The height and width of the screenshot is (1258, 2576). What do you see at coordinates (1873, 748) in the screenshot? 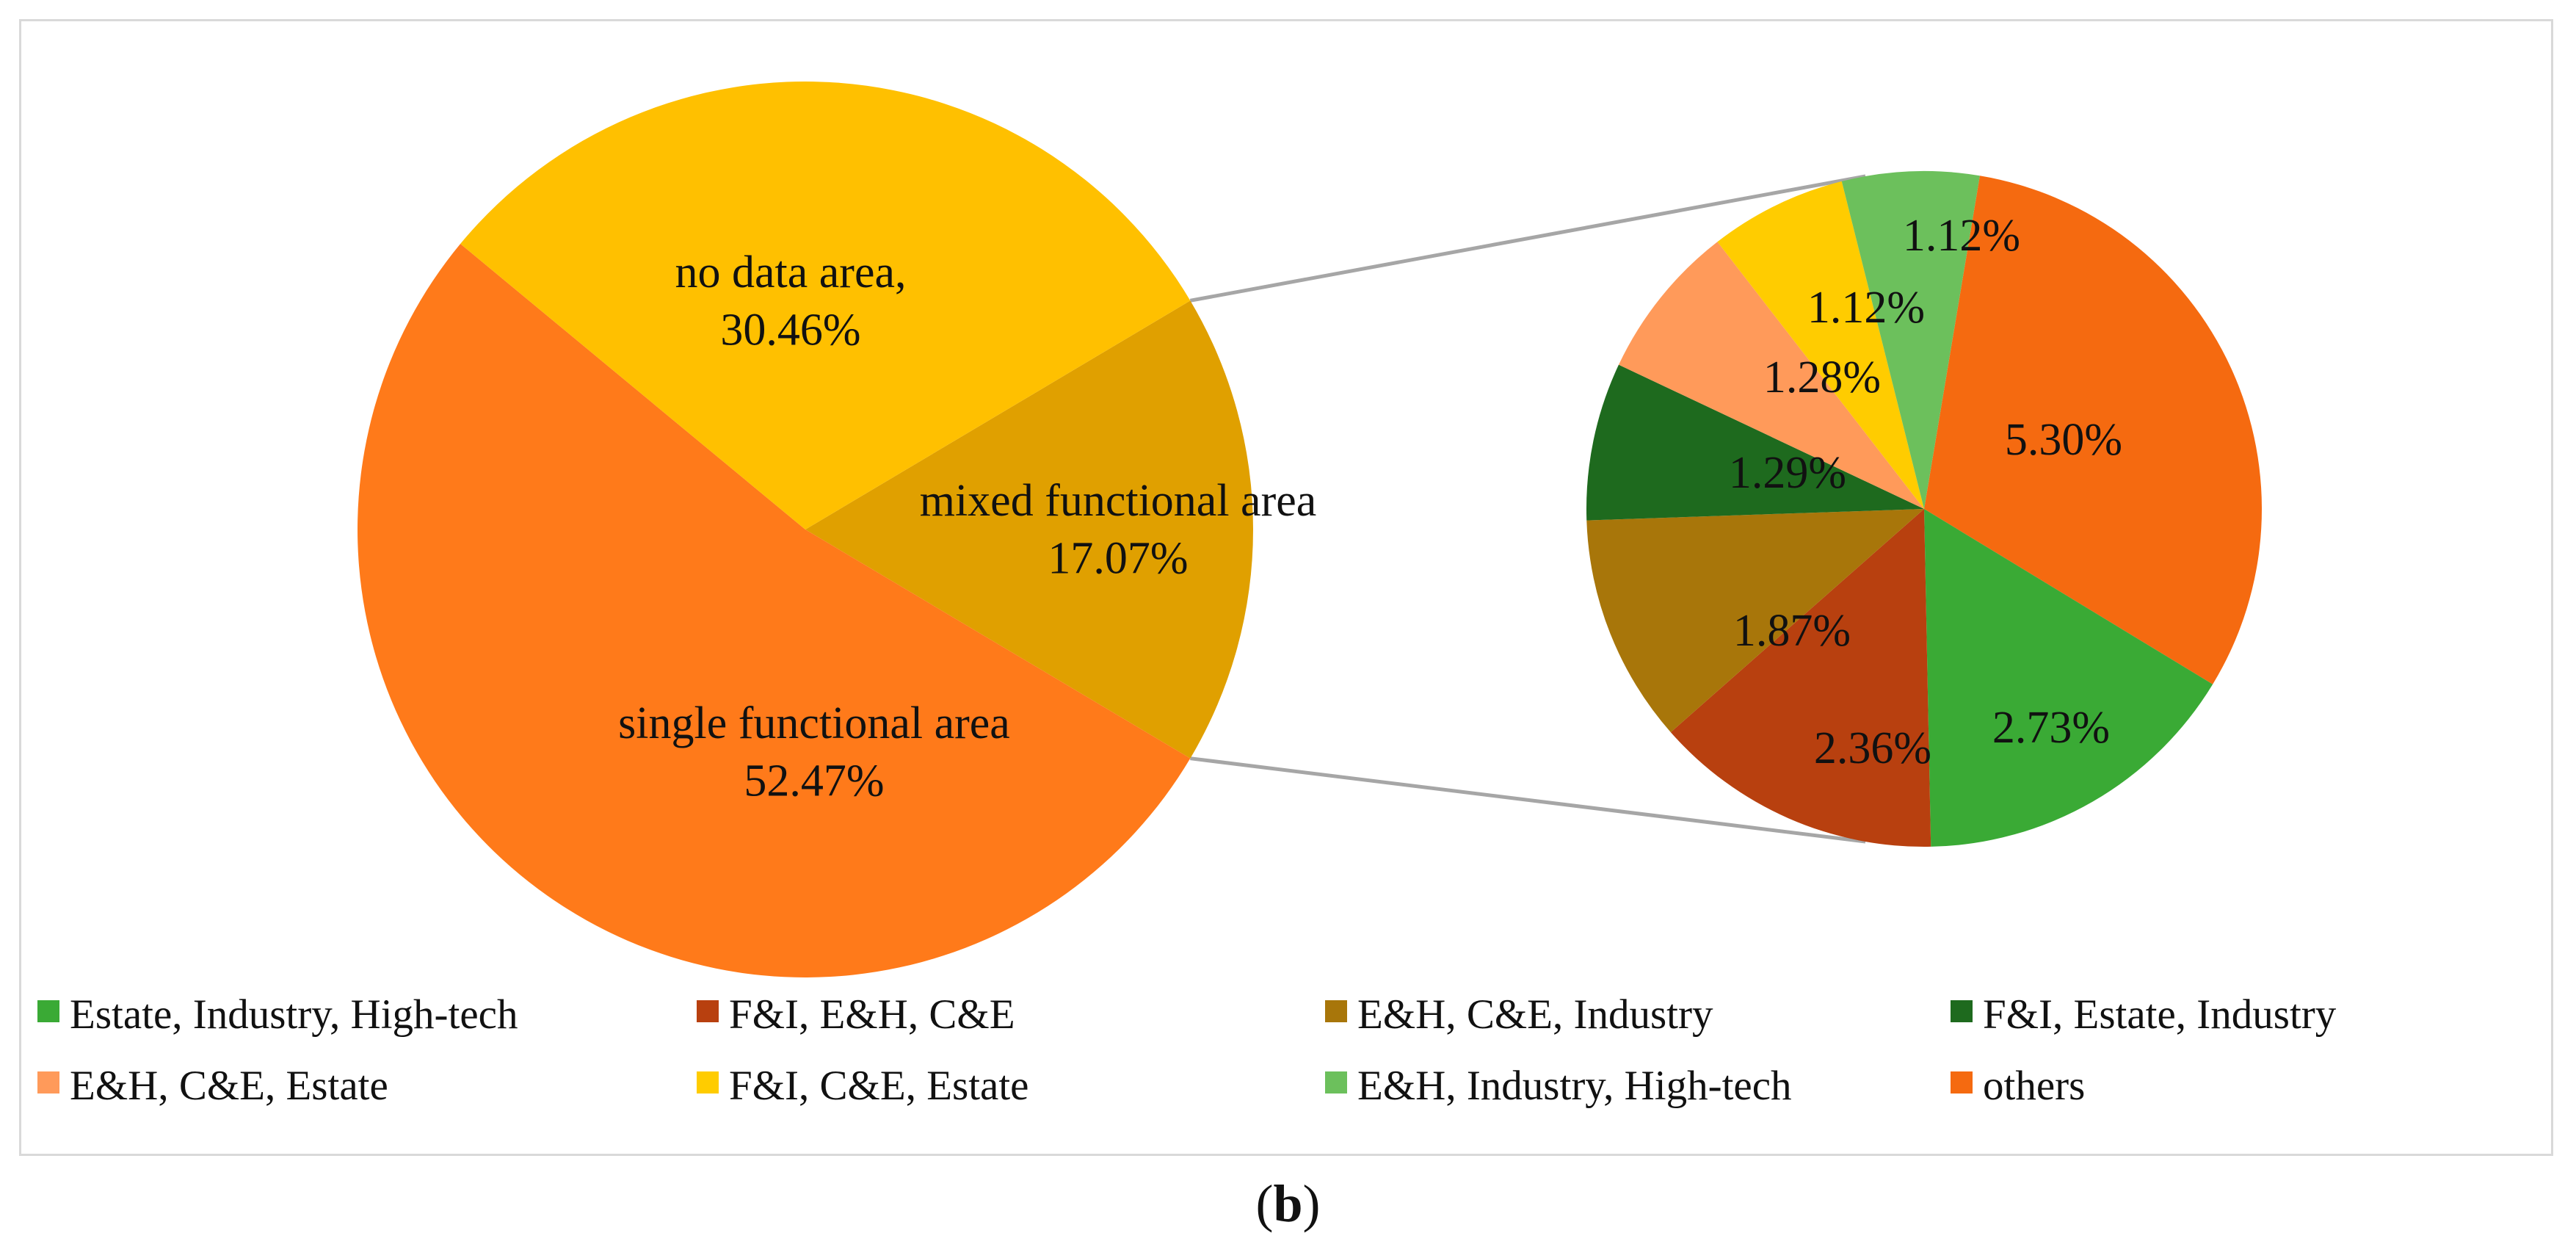
I see `sub-label-fandi-eandh-cande: 2.36%` at bounding box center [1873, 748].